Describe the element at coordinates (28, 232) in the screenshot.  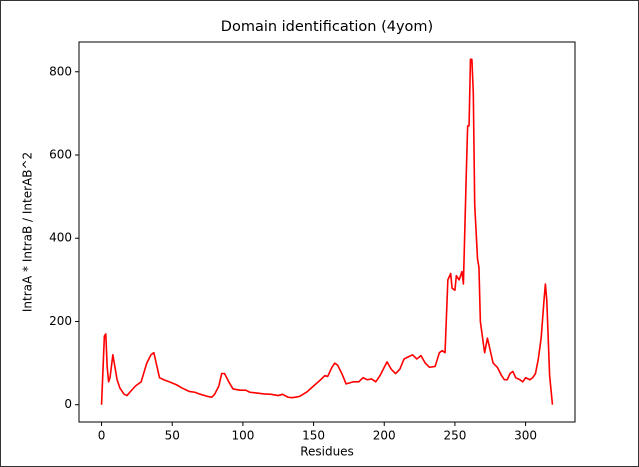
I see `y-axis-label: IntraA * IntraB / InterAB^2` at that location.